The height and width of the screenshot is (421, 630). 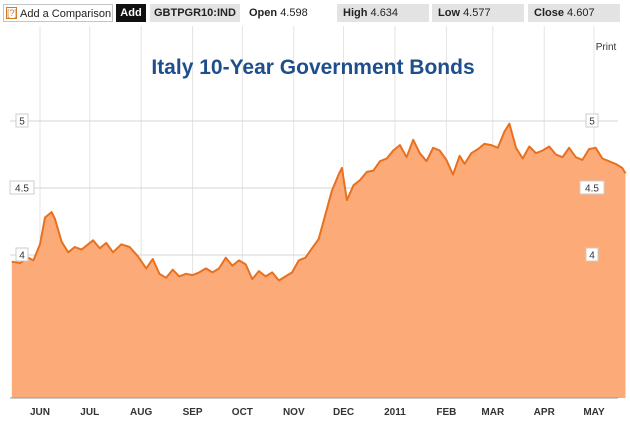 What do you see at coordinates (66, 14) in the screenshot?
I see `add-comparison-label: Add a Comparison` at bounding box center [66, 14].